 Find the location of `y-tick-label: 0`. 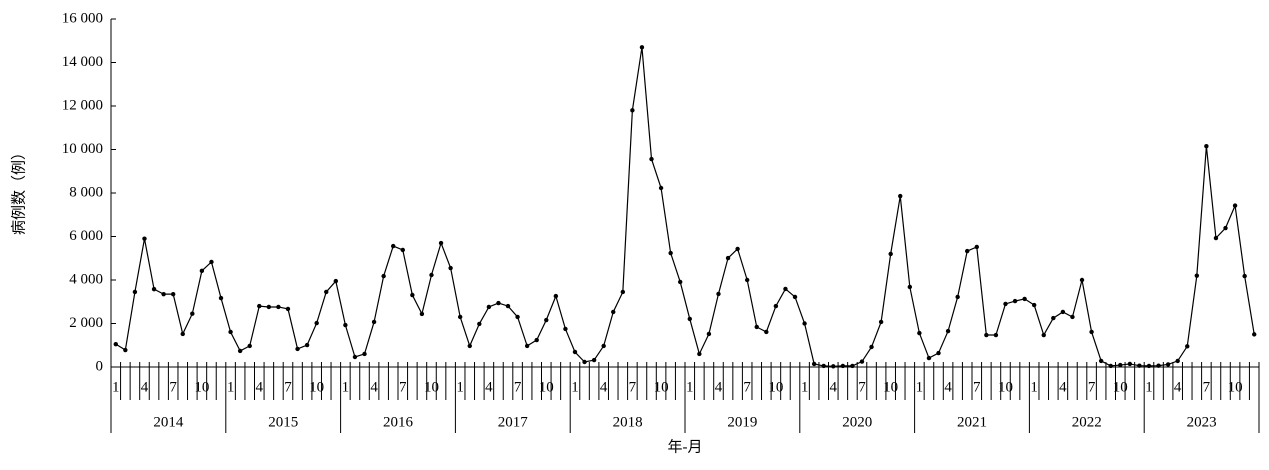

y-tick-label: 0 is located at coordinates (100, 366).